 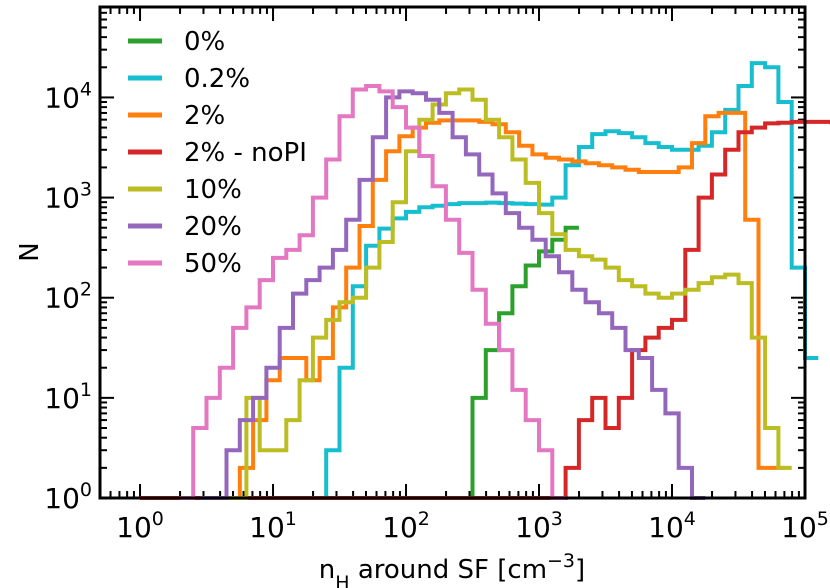 I want to click on legend-label-20-: 20%, so click(x=213, y=227).